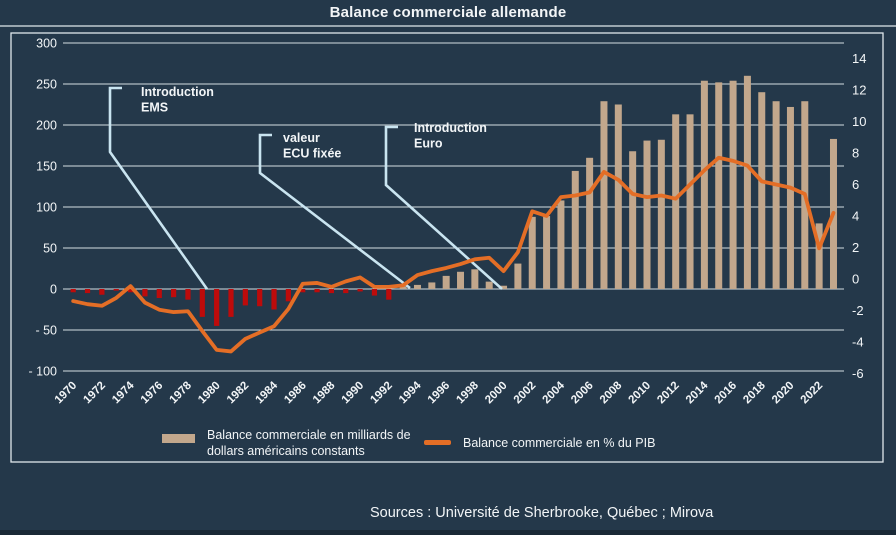 The image size is (896, 535). Describe the element at coordinates (312, 146) in the screenshot. I see `annotation-label: valeur ECU fixée` at that location.